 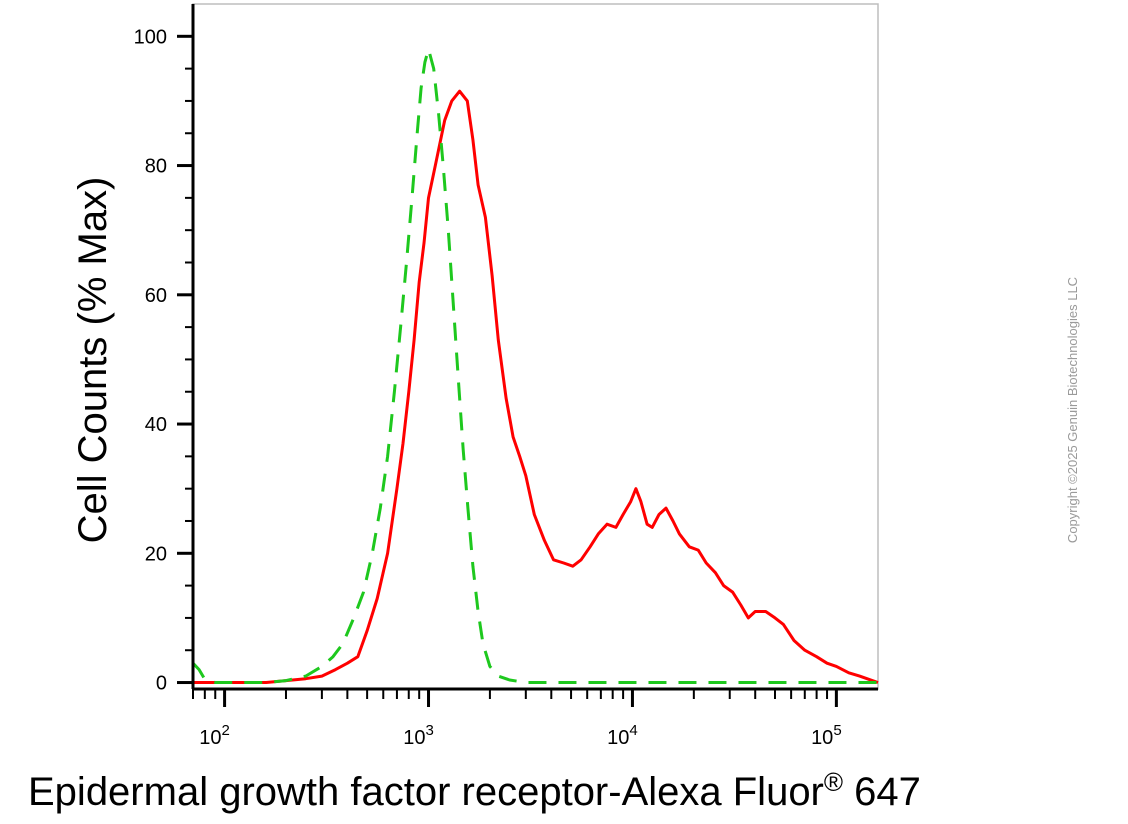 I want to click on y-tick-label: 40, so click(x=156, y=425).